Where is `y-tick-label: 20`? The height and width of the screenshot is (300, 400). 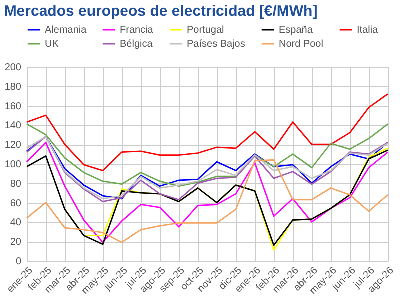
y-tick-label: 20 is located at coordinates (16, 242).